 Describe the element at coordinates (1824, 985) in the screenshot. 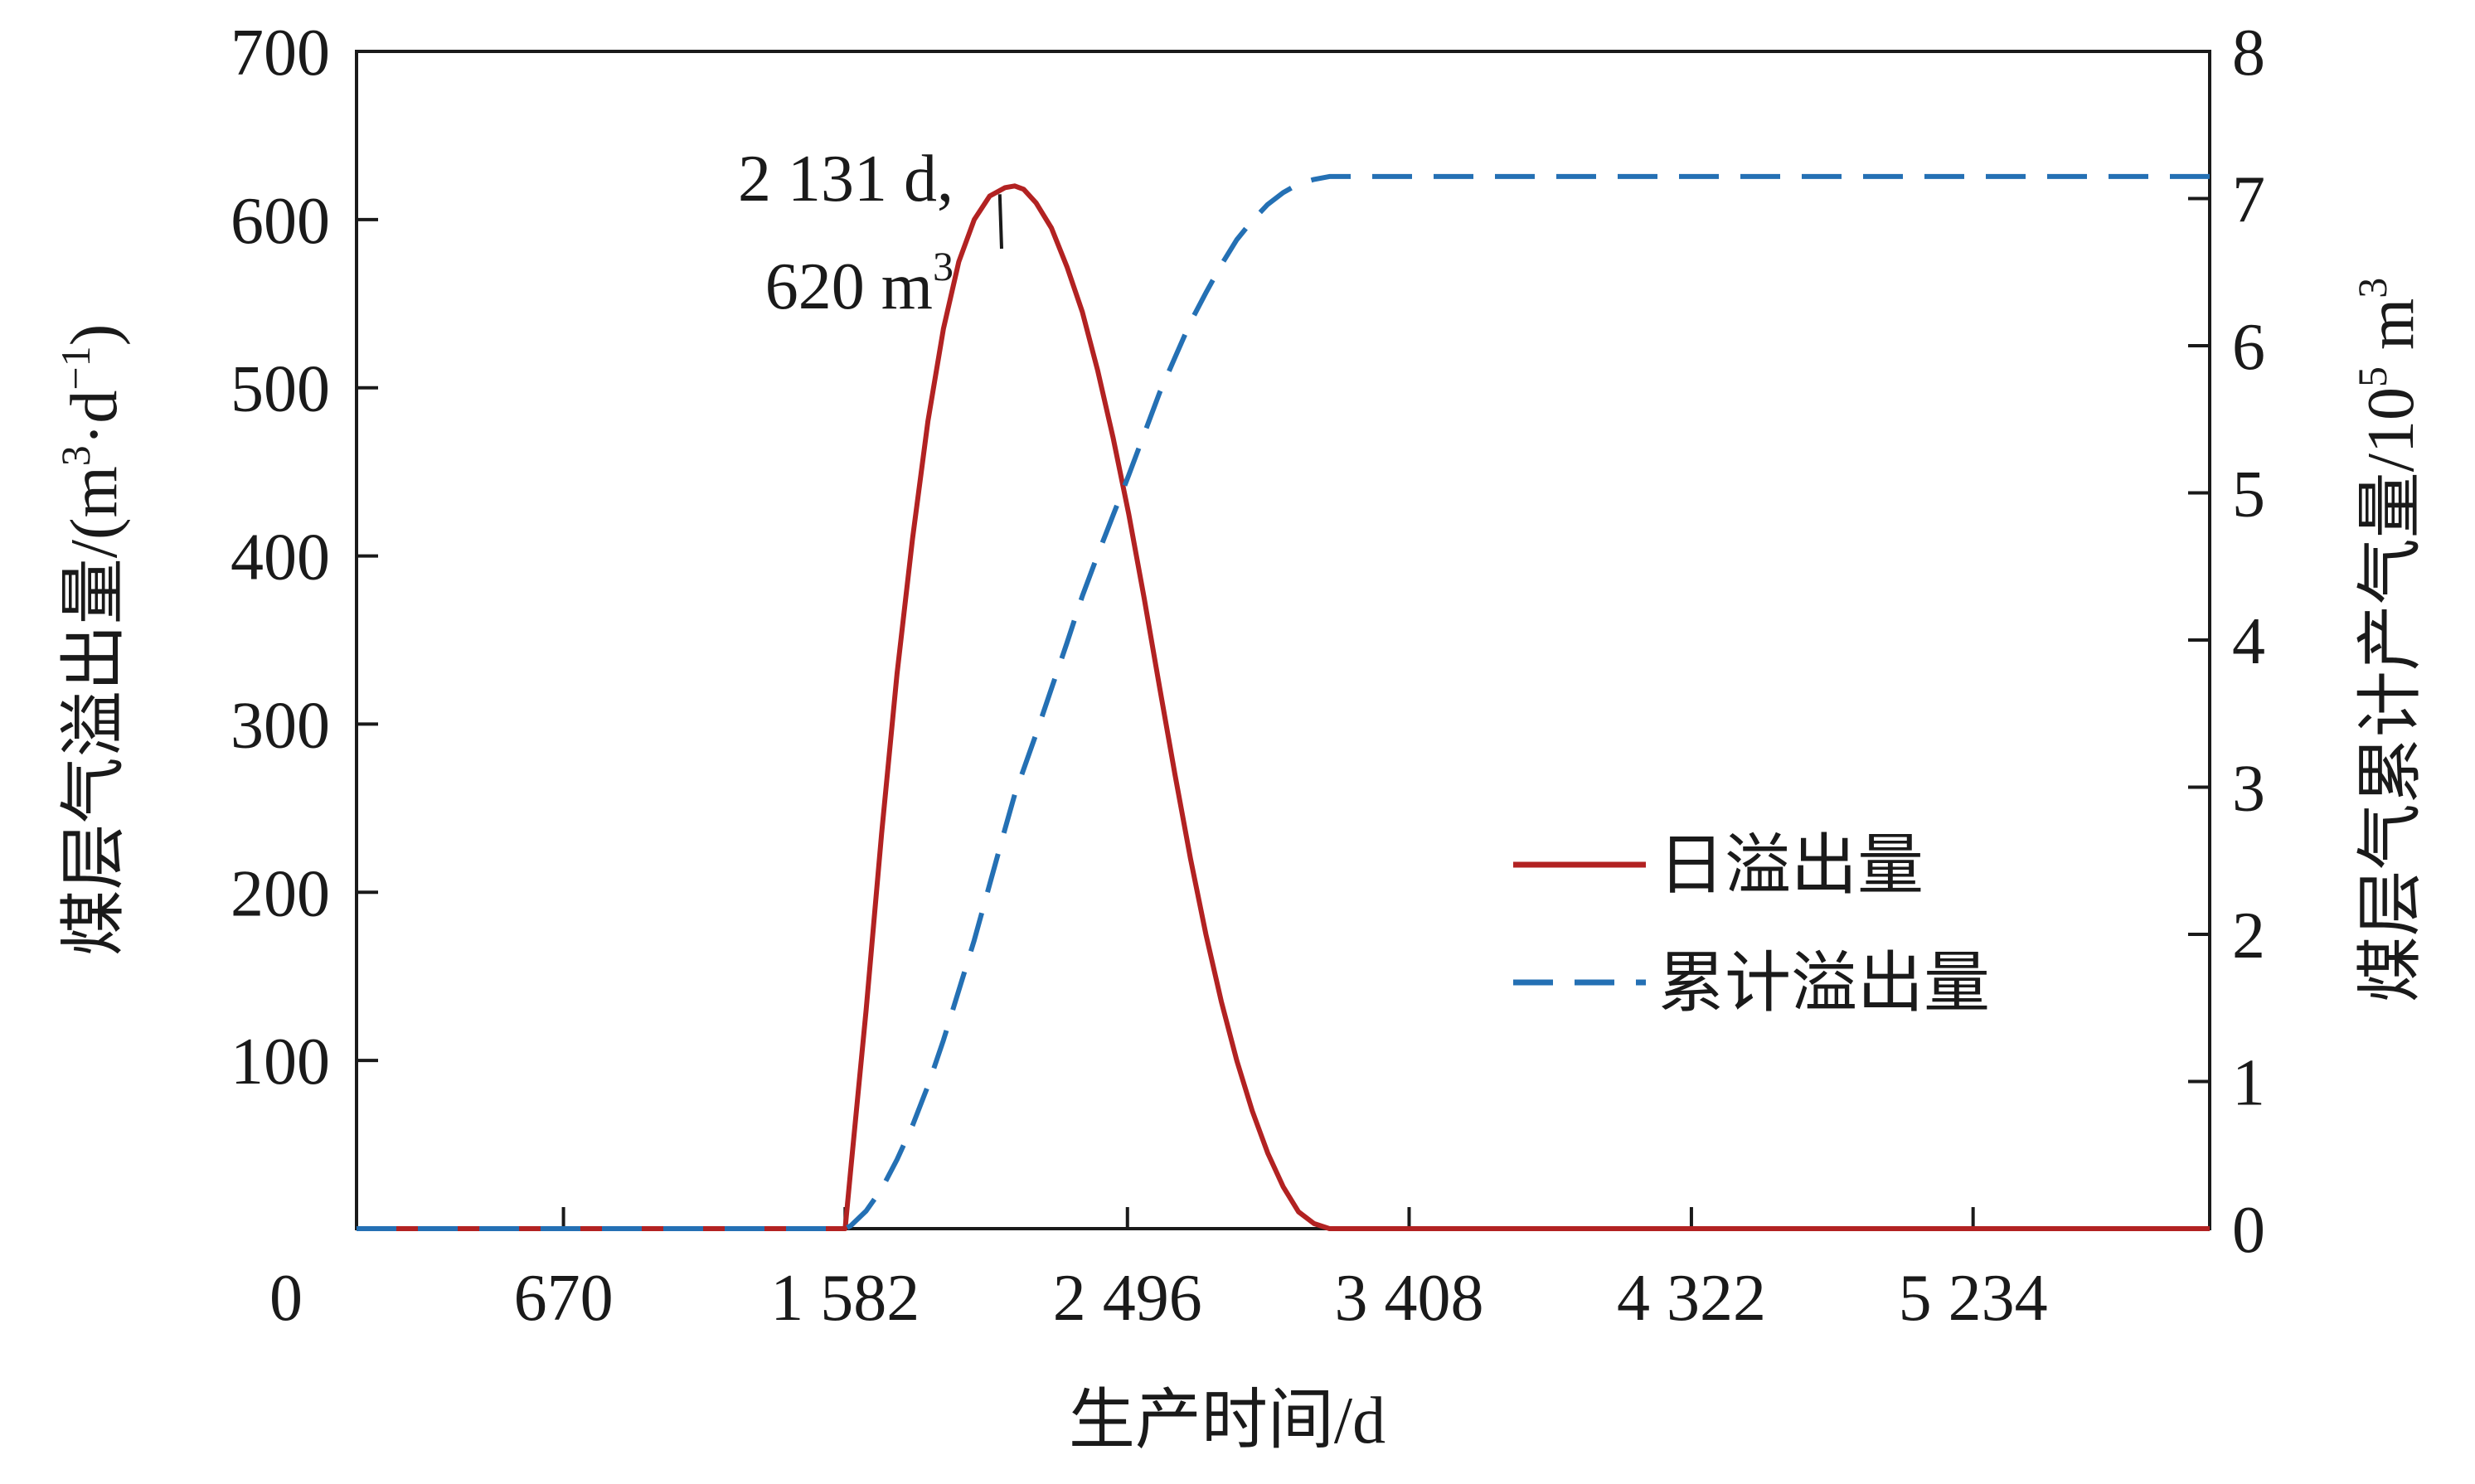

I see `legend-label-cumulative: 累计溢出量` at that location.